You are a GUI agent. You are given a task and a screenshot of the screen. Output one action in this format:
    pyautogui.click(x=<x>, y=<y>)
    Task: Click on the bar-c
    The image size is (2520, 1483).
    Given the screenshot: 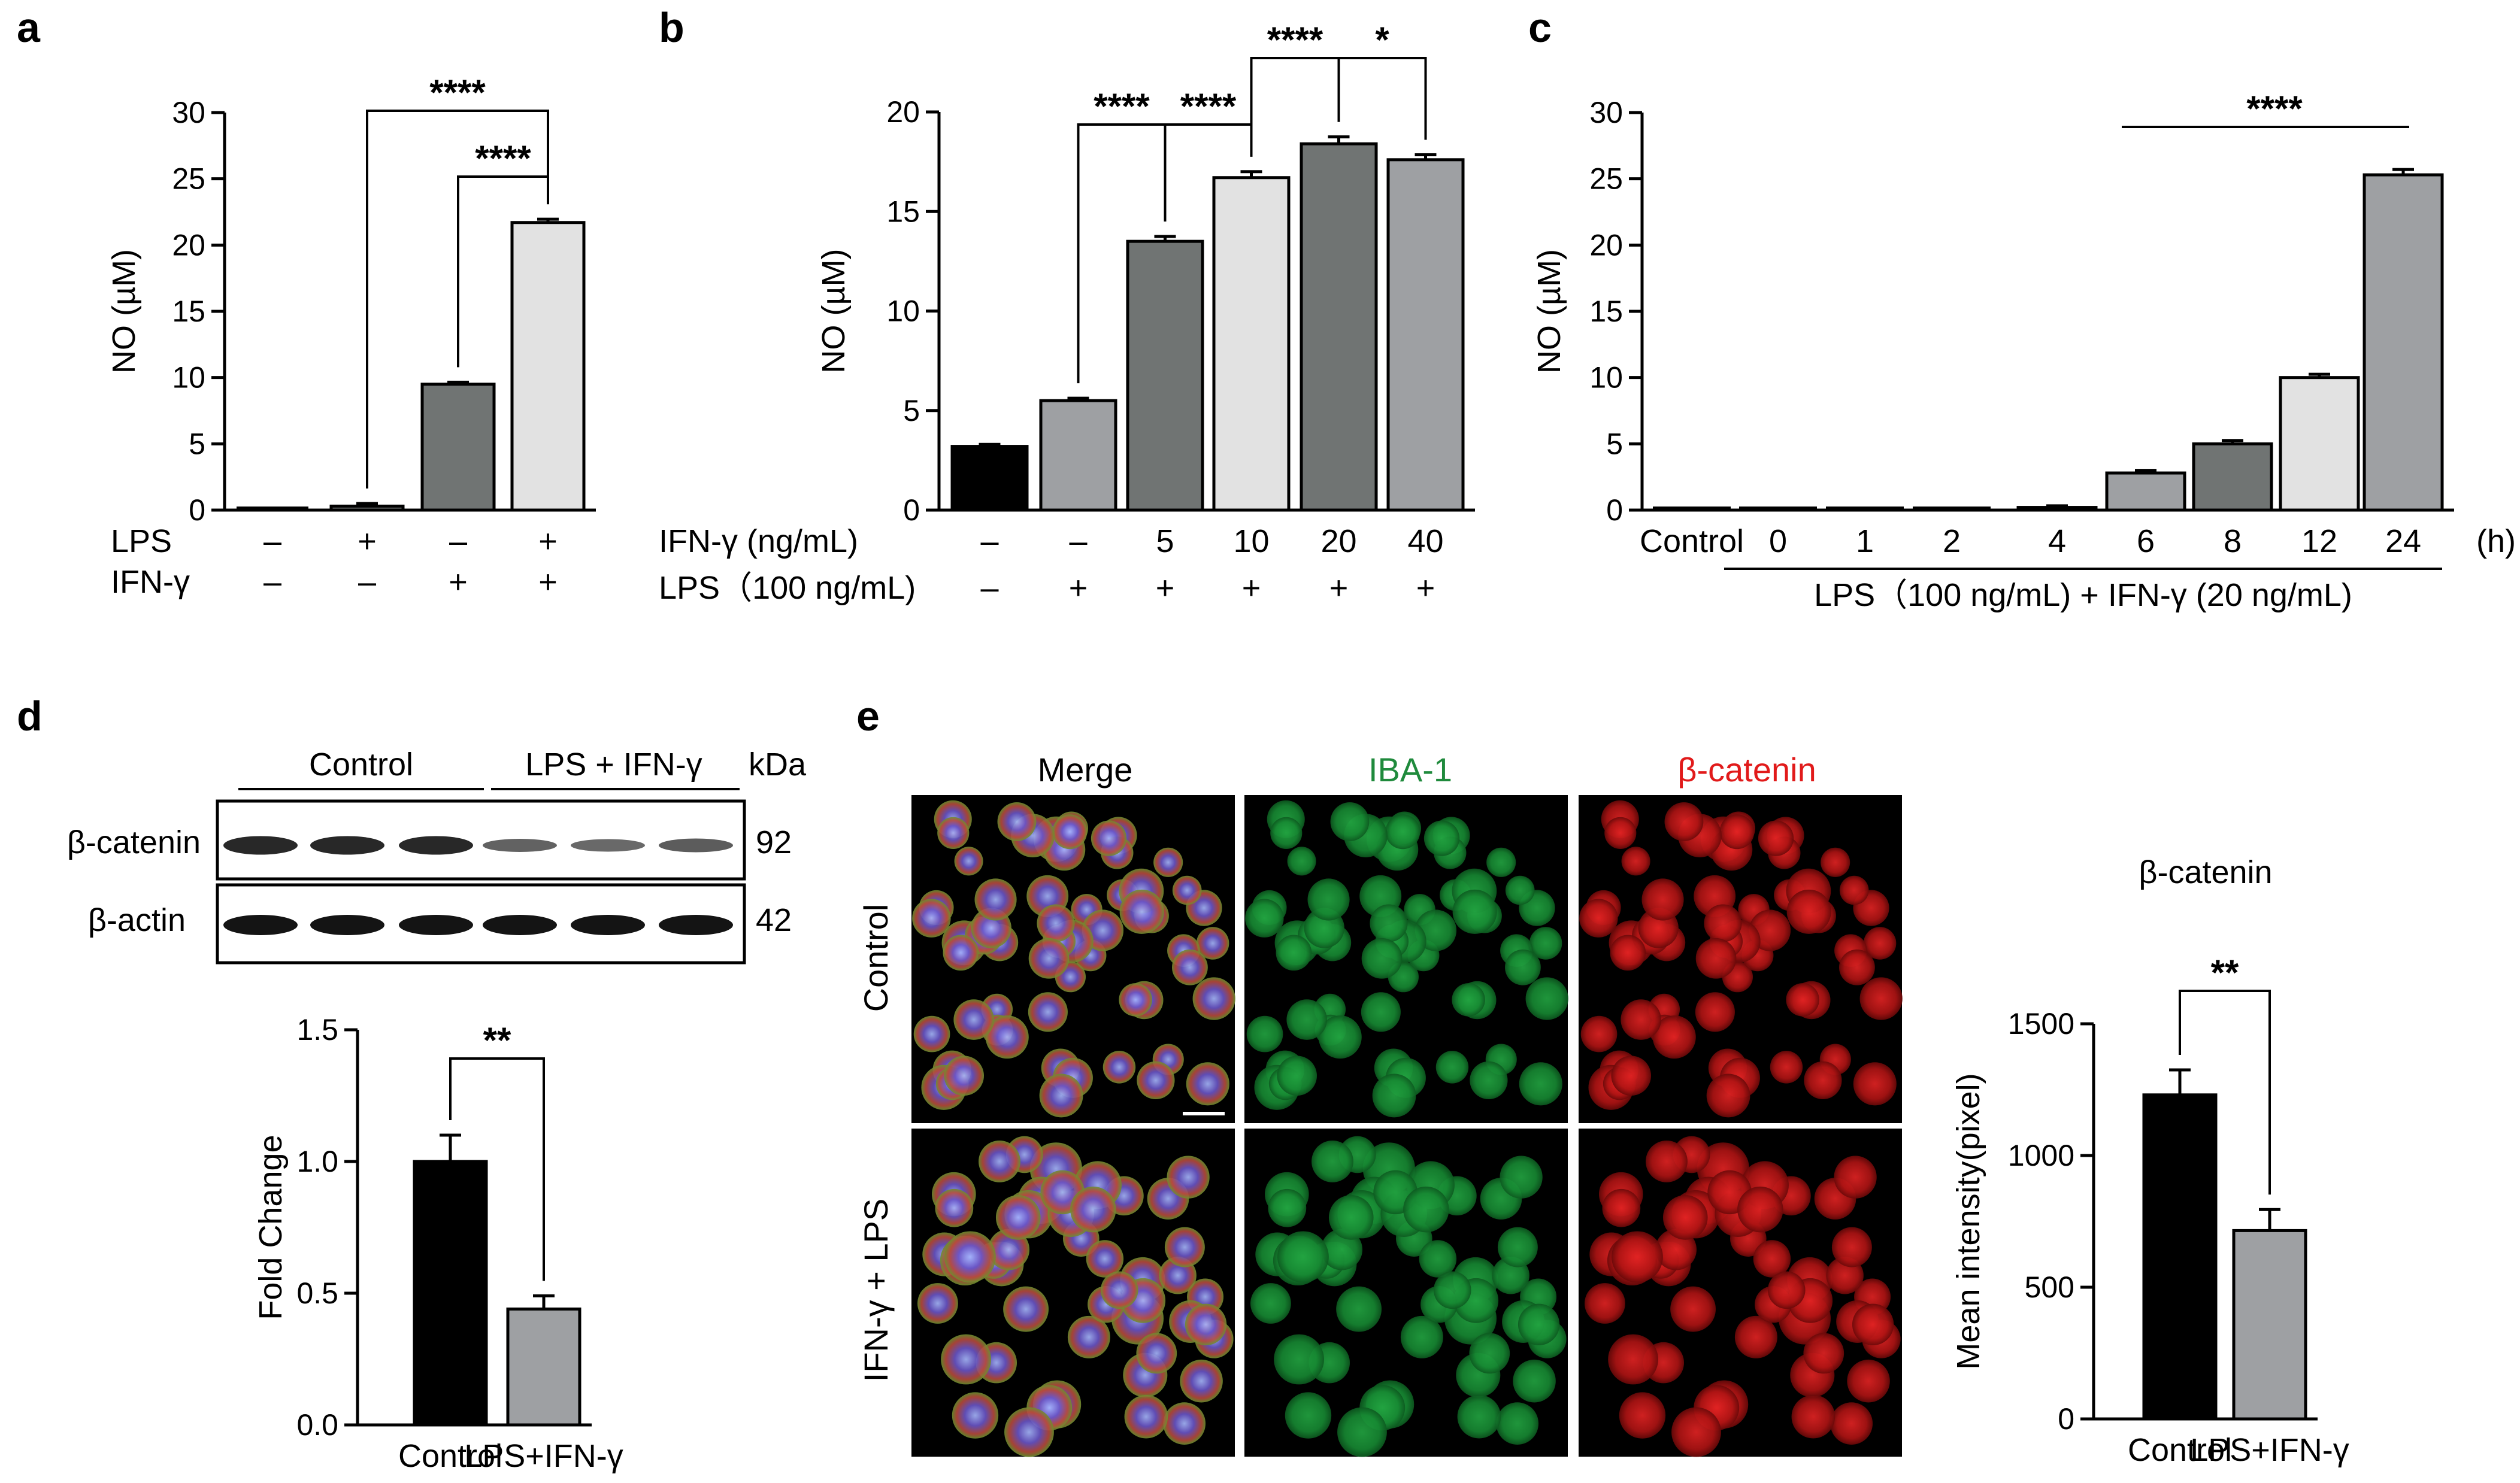 What is the action you would take?
    pyautogui.click(x=2145, y=491)
    